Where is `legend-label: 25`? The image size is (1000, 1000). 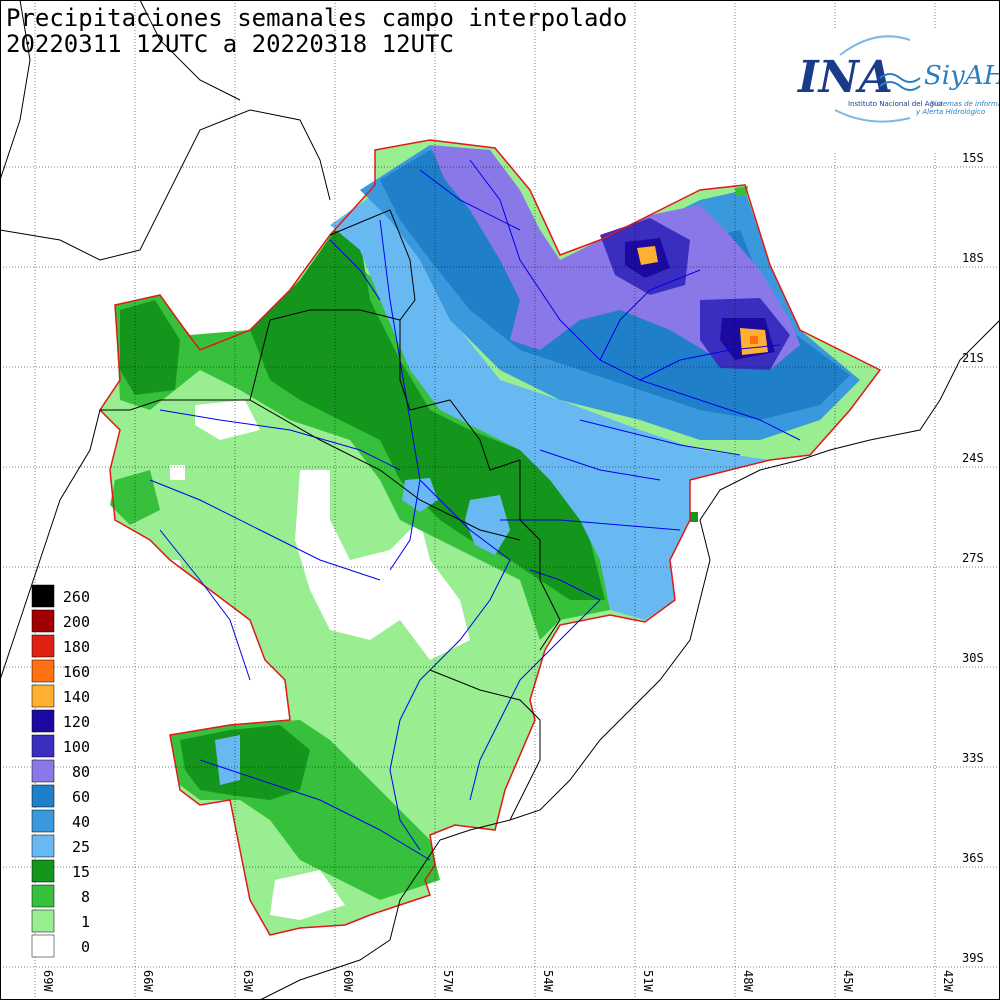 legend-label: 25 is located at coordinates (81, 847).